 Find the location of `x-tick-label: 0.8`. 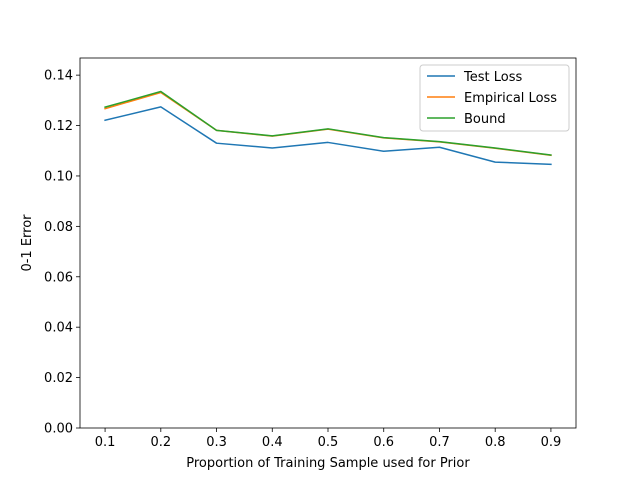

x-tick-label: 0.8 is located at coordinates (495, 442).